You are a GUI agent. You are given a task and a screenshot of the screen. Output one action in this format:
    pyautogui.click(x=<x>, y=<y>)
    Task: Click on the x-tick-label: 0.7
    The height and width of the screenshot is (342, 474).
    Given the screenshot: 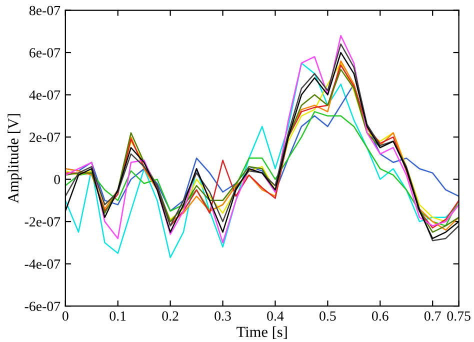 What is the action you would take?
    pyautogui.click(x=432, y=316)
    